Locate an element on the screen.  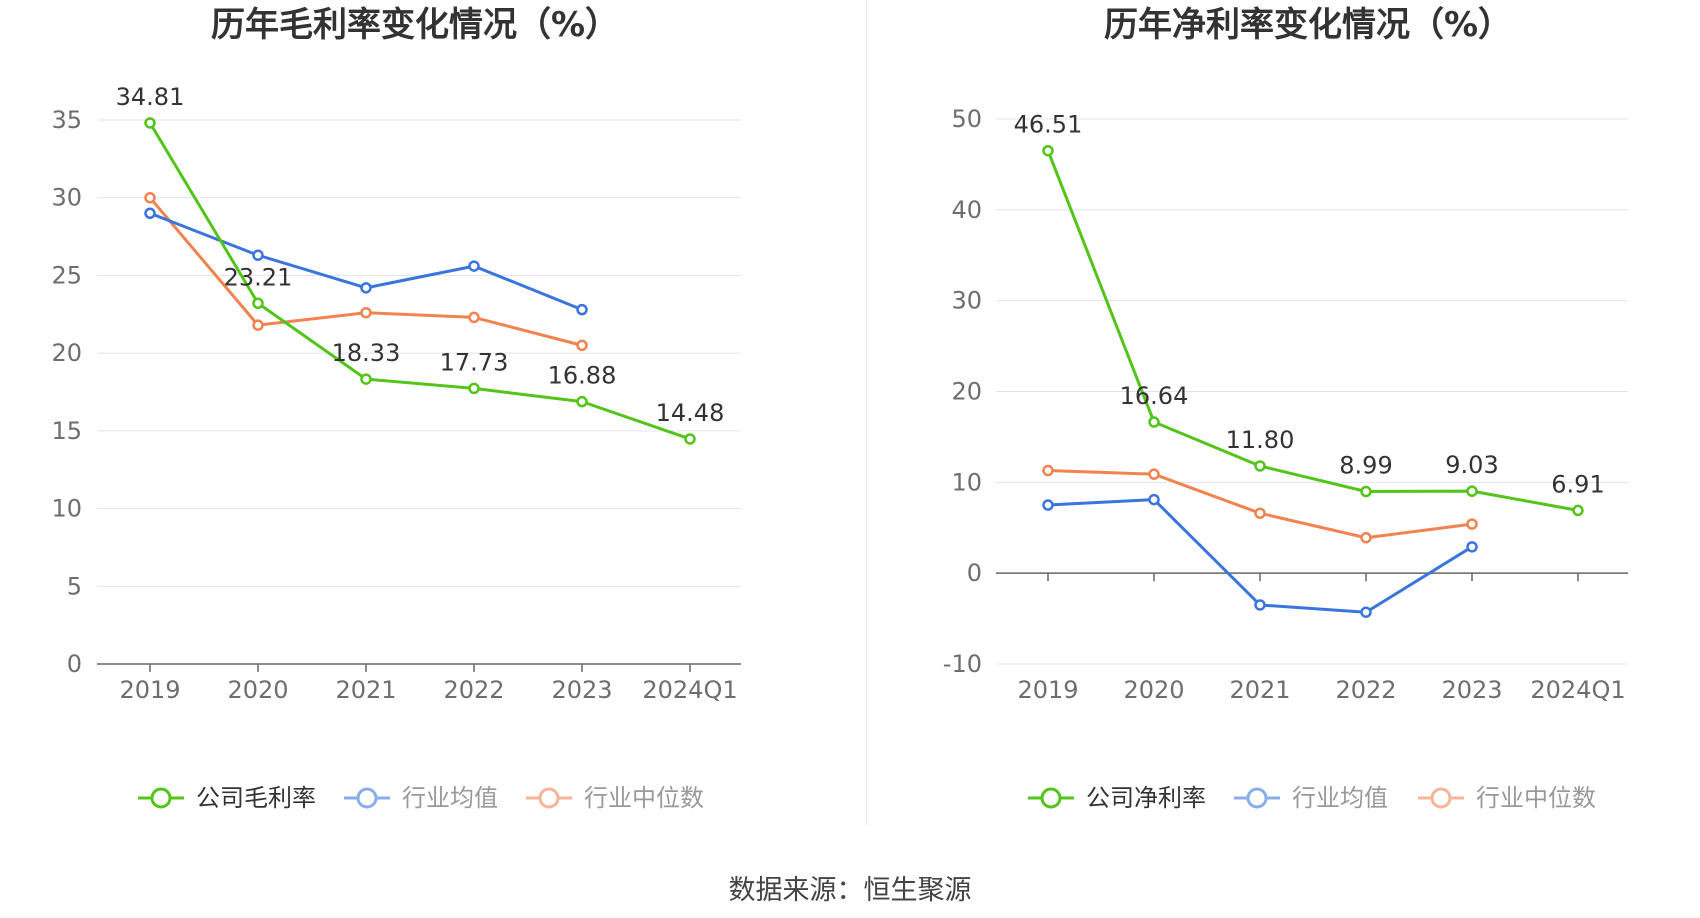
data-source: 数据来源：恒生聚源 is located at coordinates (850, 890).